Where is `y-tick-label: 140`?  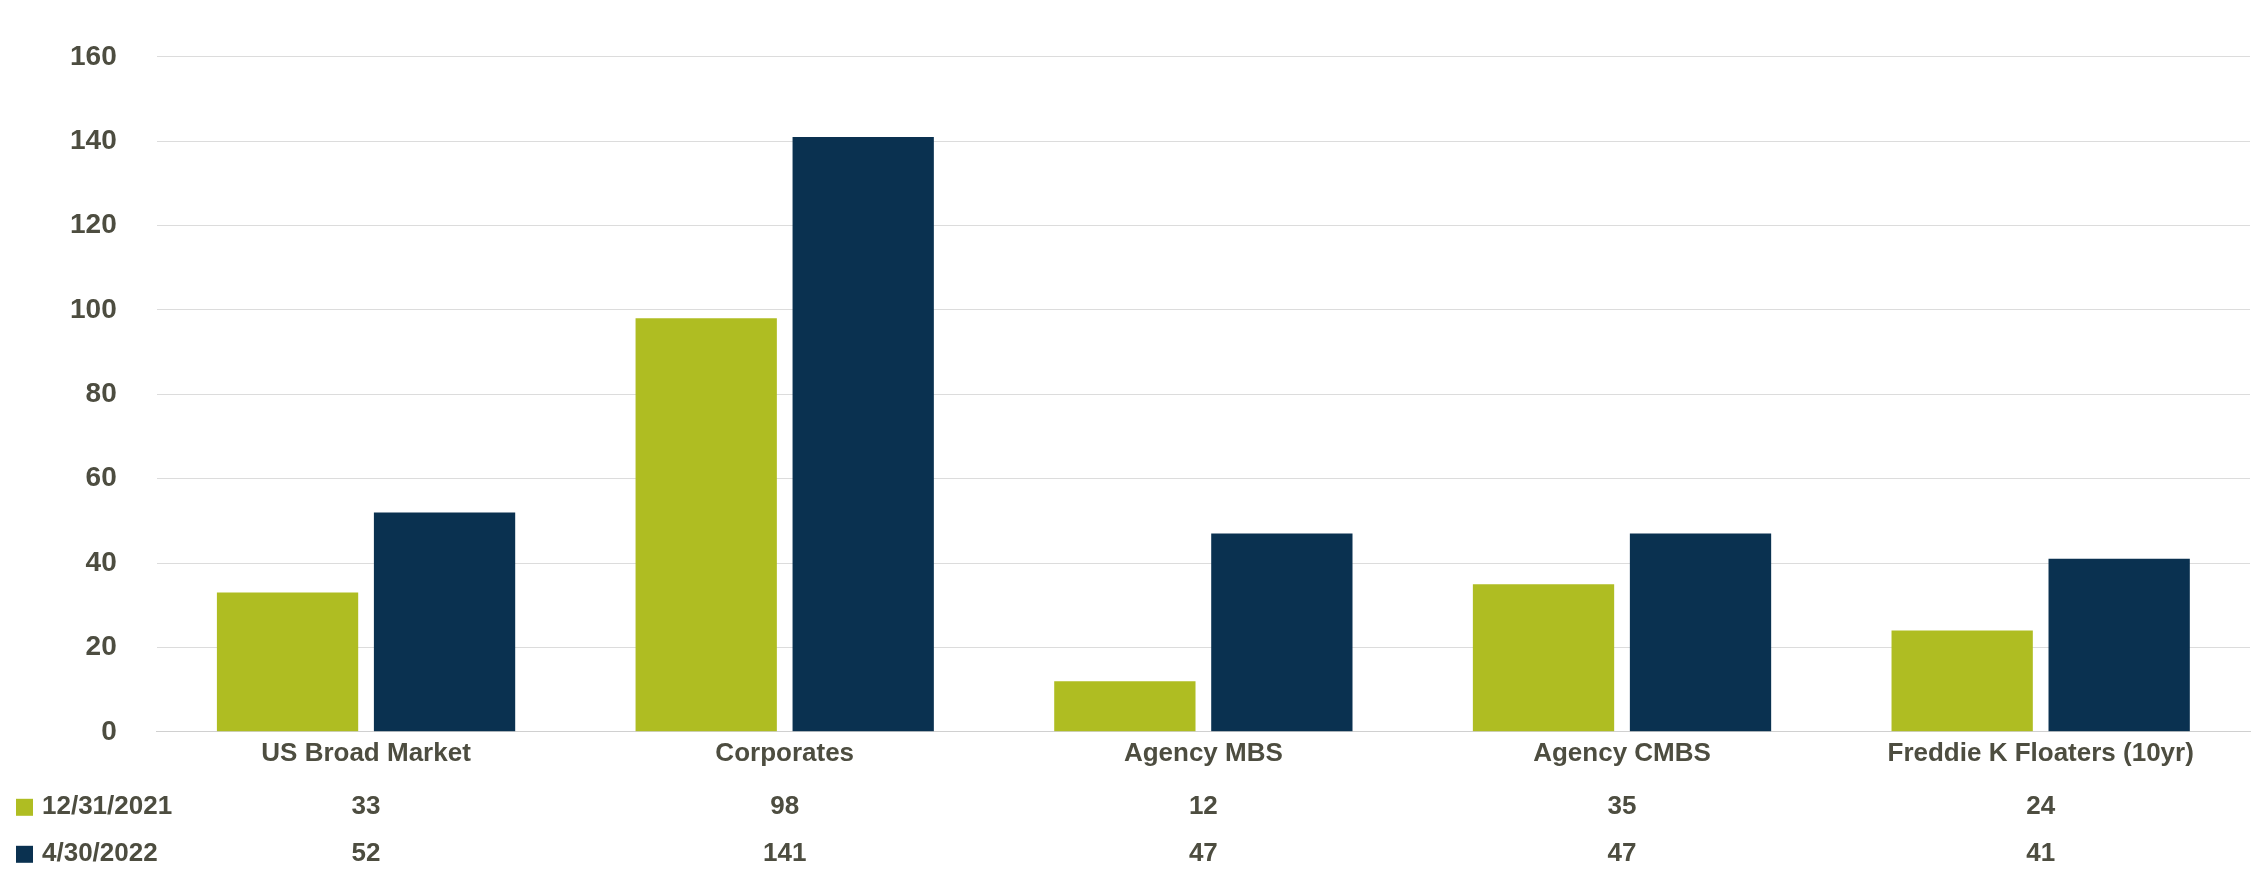 y-tick-label: 140 is located at coordinates (93, 139).